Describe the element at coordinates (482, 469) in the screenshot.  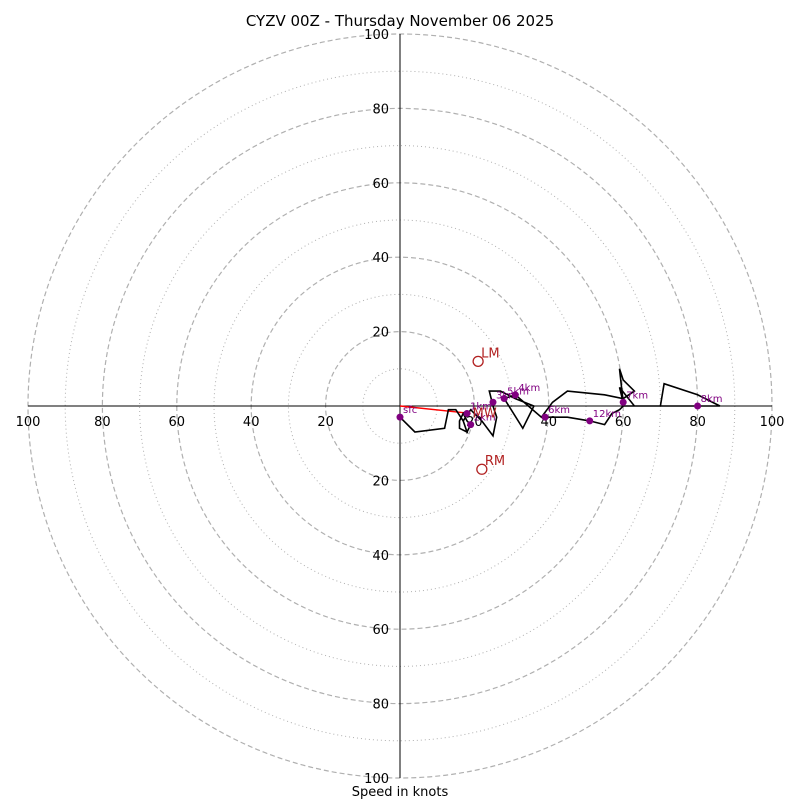
I see `storm-rm-marker` at that location.